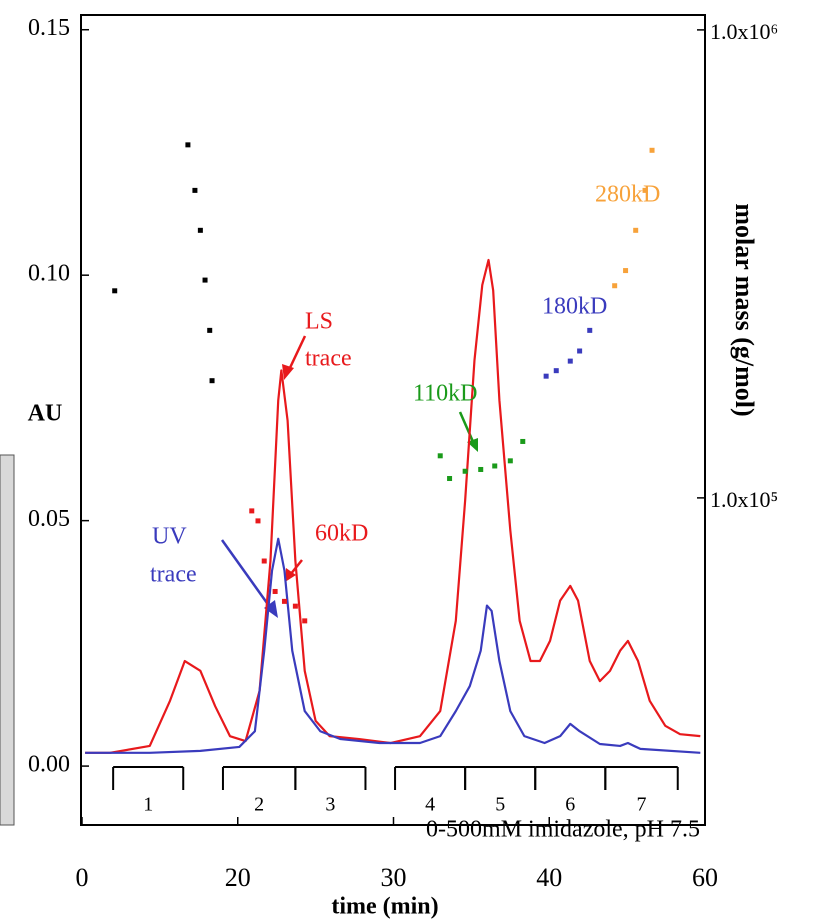 The height and width of the screenshot is (922, 827). What do you see at coordinates (7, 640) in the screenshot?
I see `side-panel` at bounding box center [7, 640].